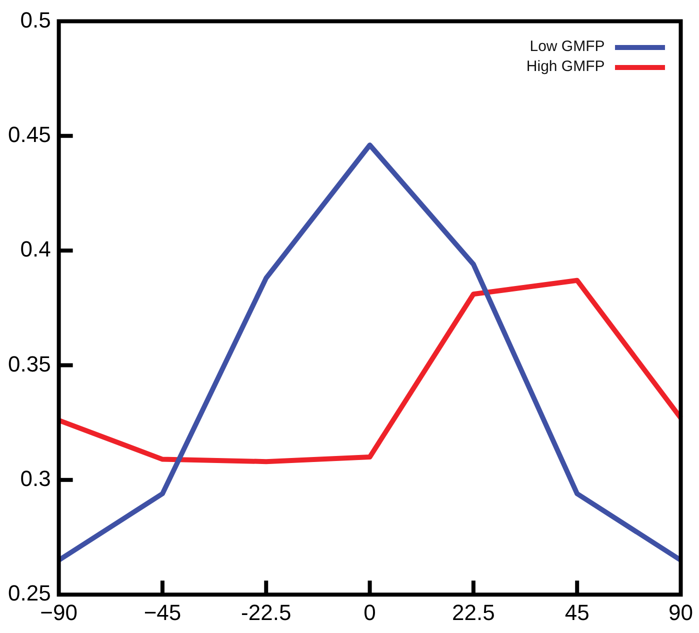 The image size is (699, 633). What do you see at coordinates (35, 19) in the screenshot?
I see `y-tick-label: 0.5` at bounding box center [35, 19].